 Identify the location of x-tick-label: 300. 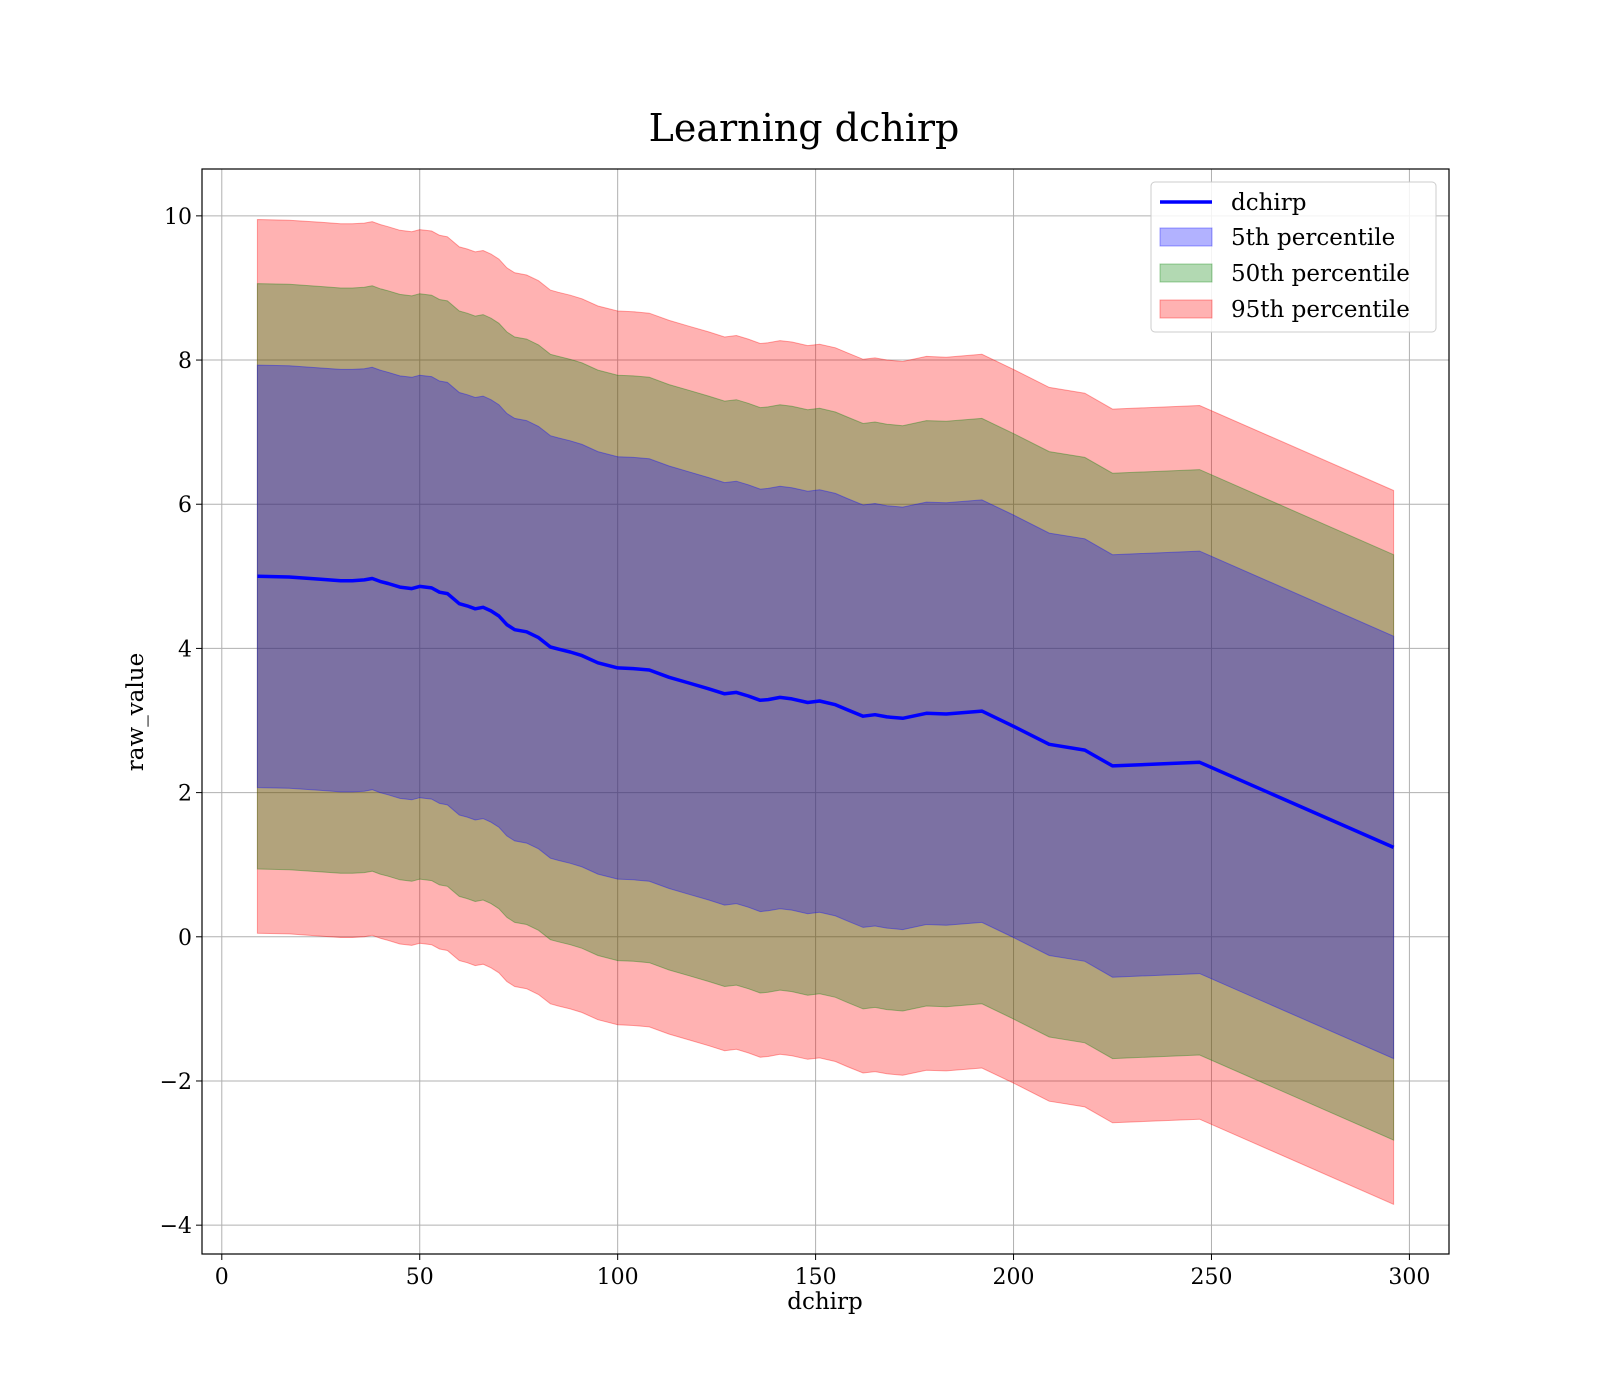
(1409, 1277).